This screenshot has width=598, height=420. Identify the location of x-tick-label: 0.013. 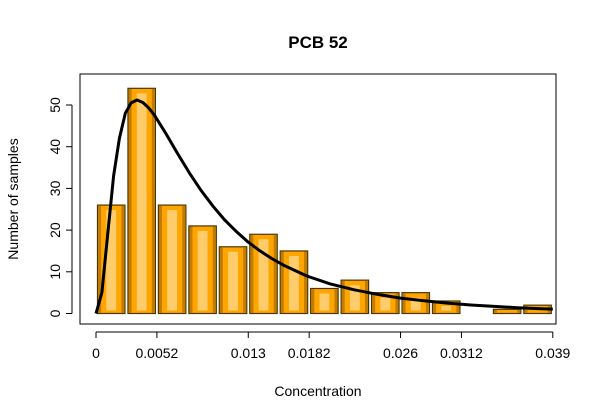
(248, 353).